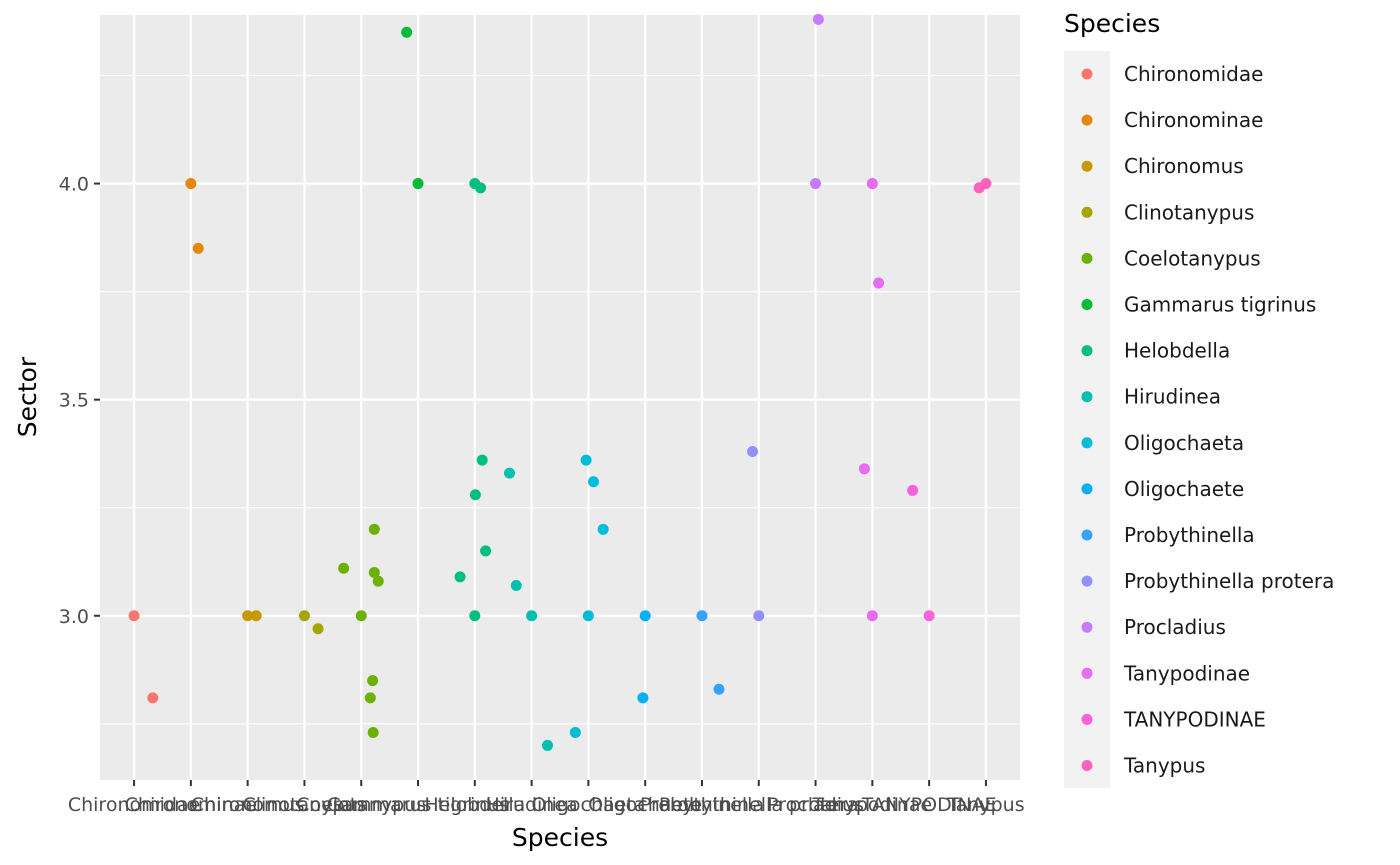  I want to click on x-tick-label: Chironomus, so click(248, 805).